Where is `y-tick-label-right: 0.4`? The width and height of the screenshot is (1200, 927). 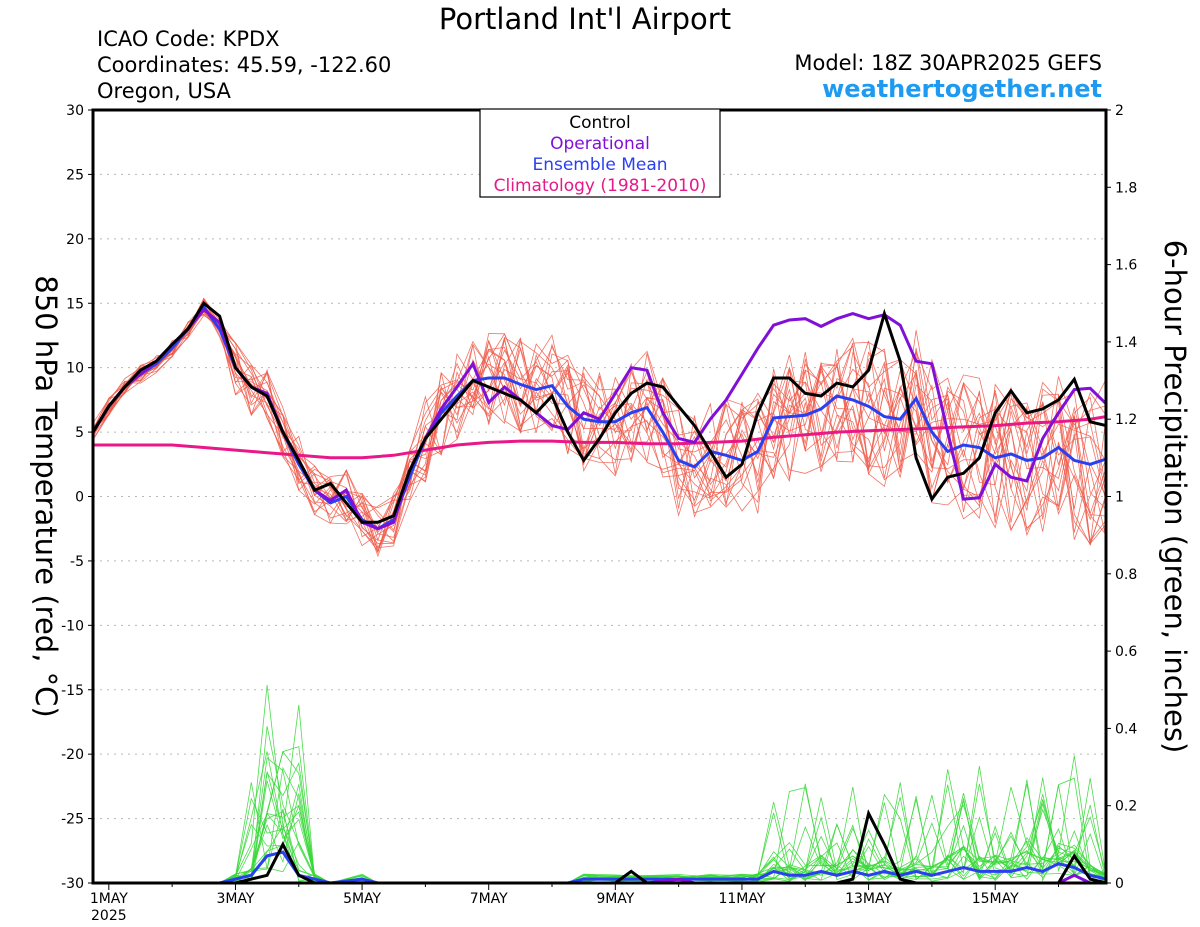 y-tick-label-right: 0.4 is located at coordinates (1126, 729).